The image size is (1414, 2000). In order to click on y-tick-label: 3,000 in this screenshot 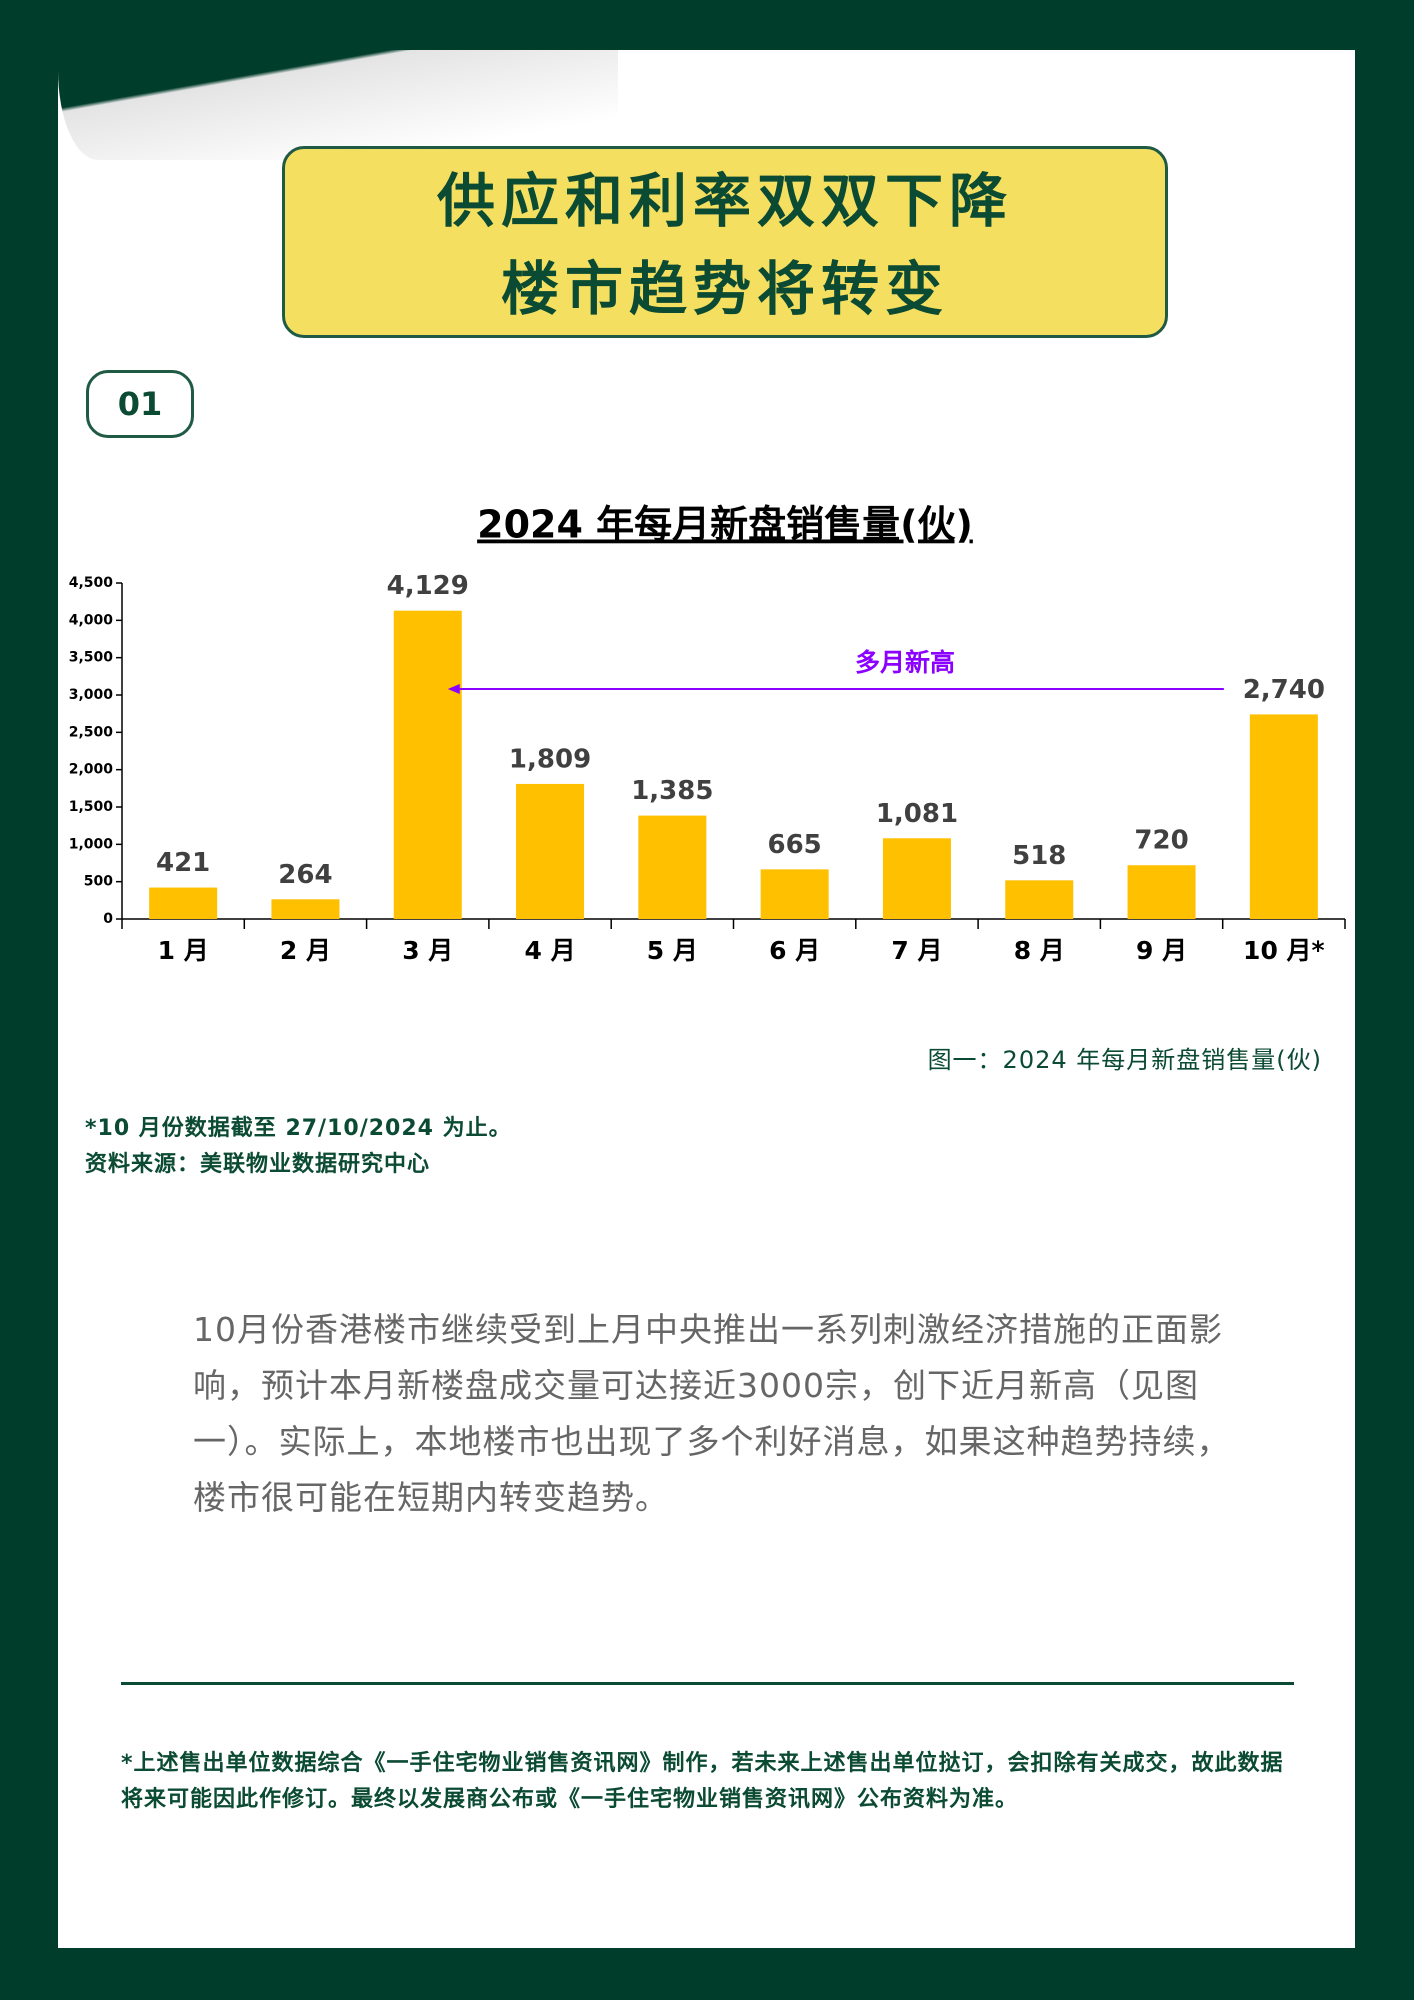, I will do `click(91, 695)`.